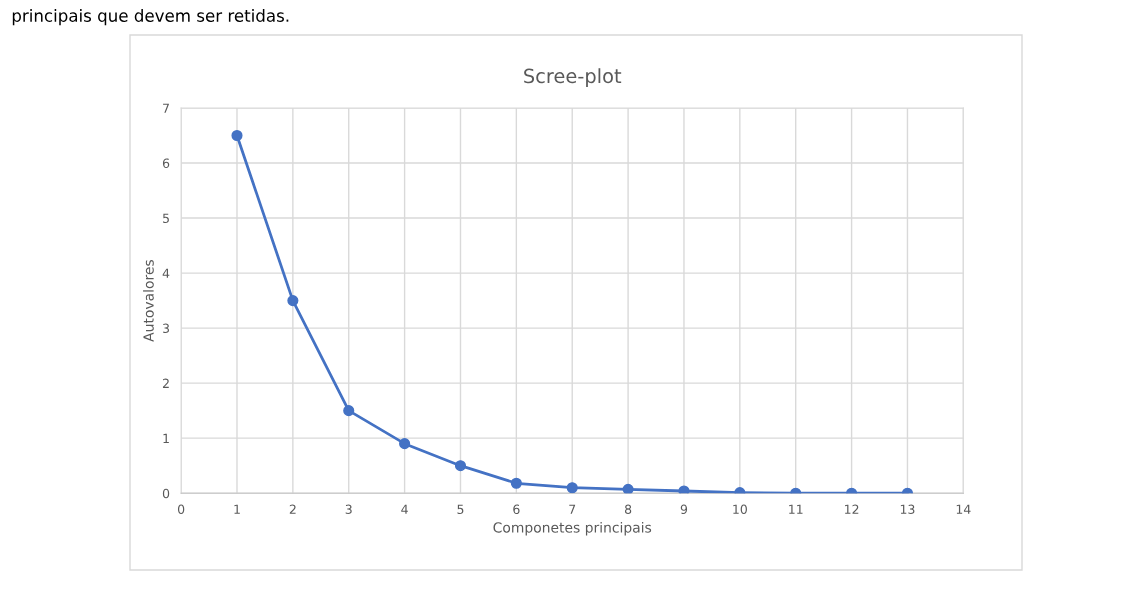  What do you see at coordinates (404, 509) in the screenshot?
I see `x-tick-label: 4` at bounding box center [404, 509].